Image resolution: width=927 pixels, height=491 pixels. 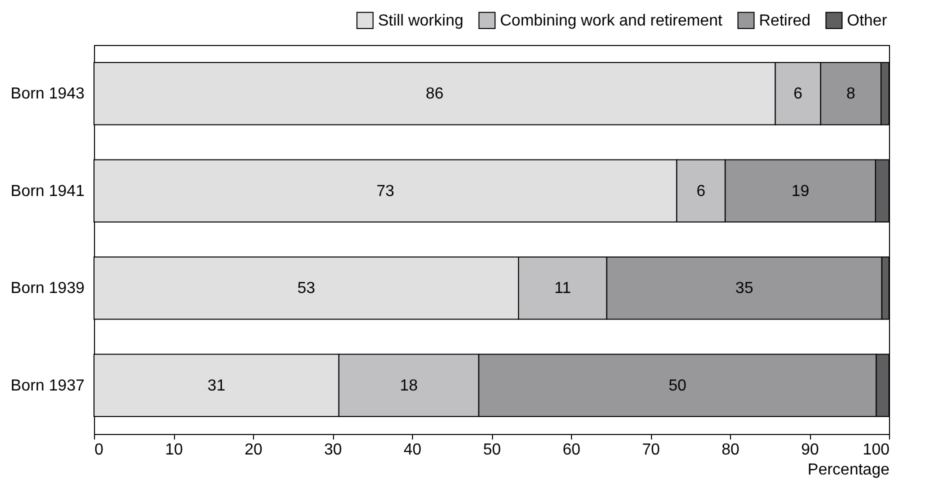 What do you see at coordinates (174, 450) in the screenshot?
I see `x-tick-label: 10` at bounding box center [174, 450].